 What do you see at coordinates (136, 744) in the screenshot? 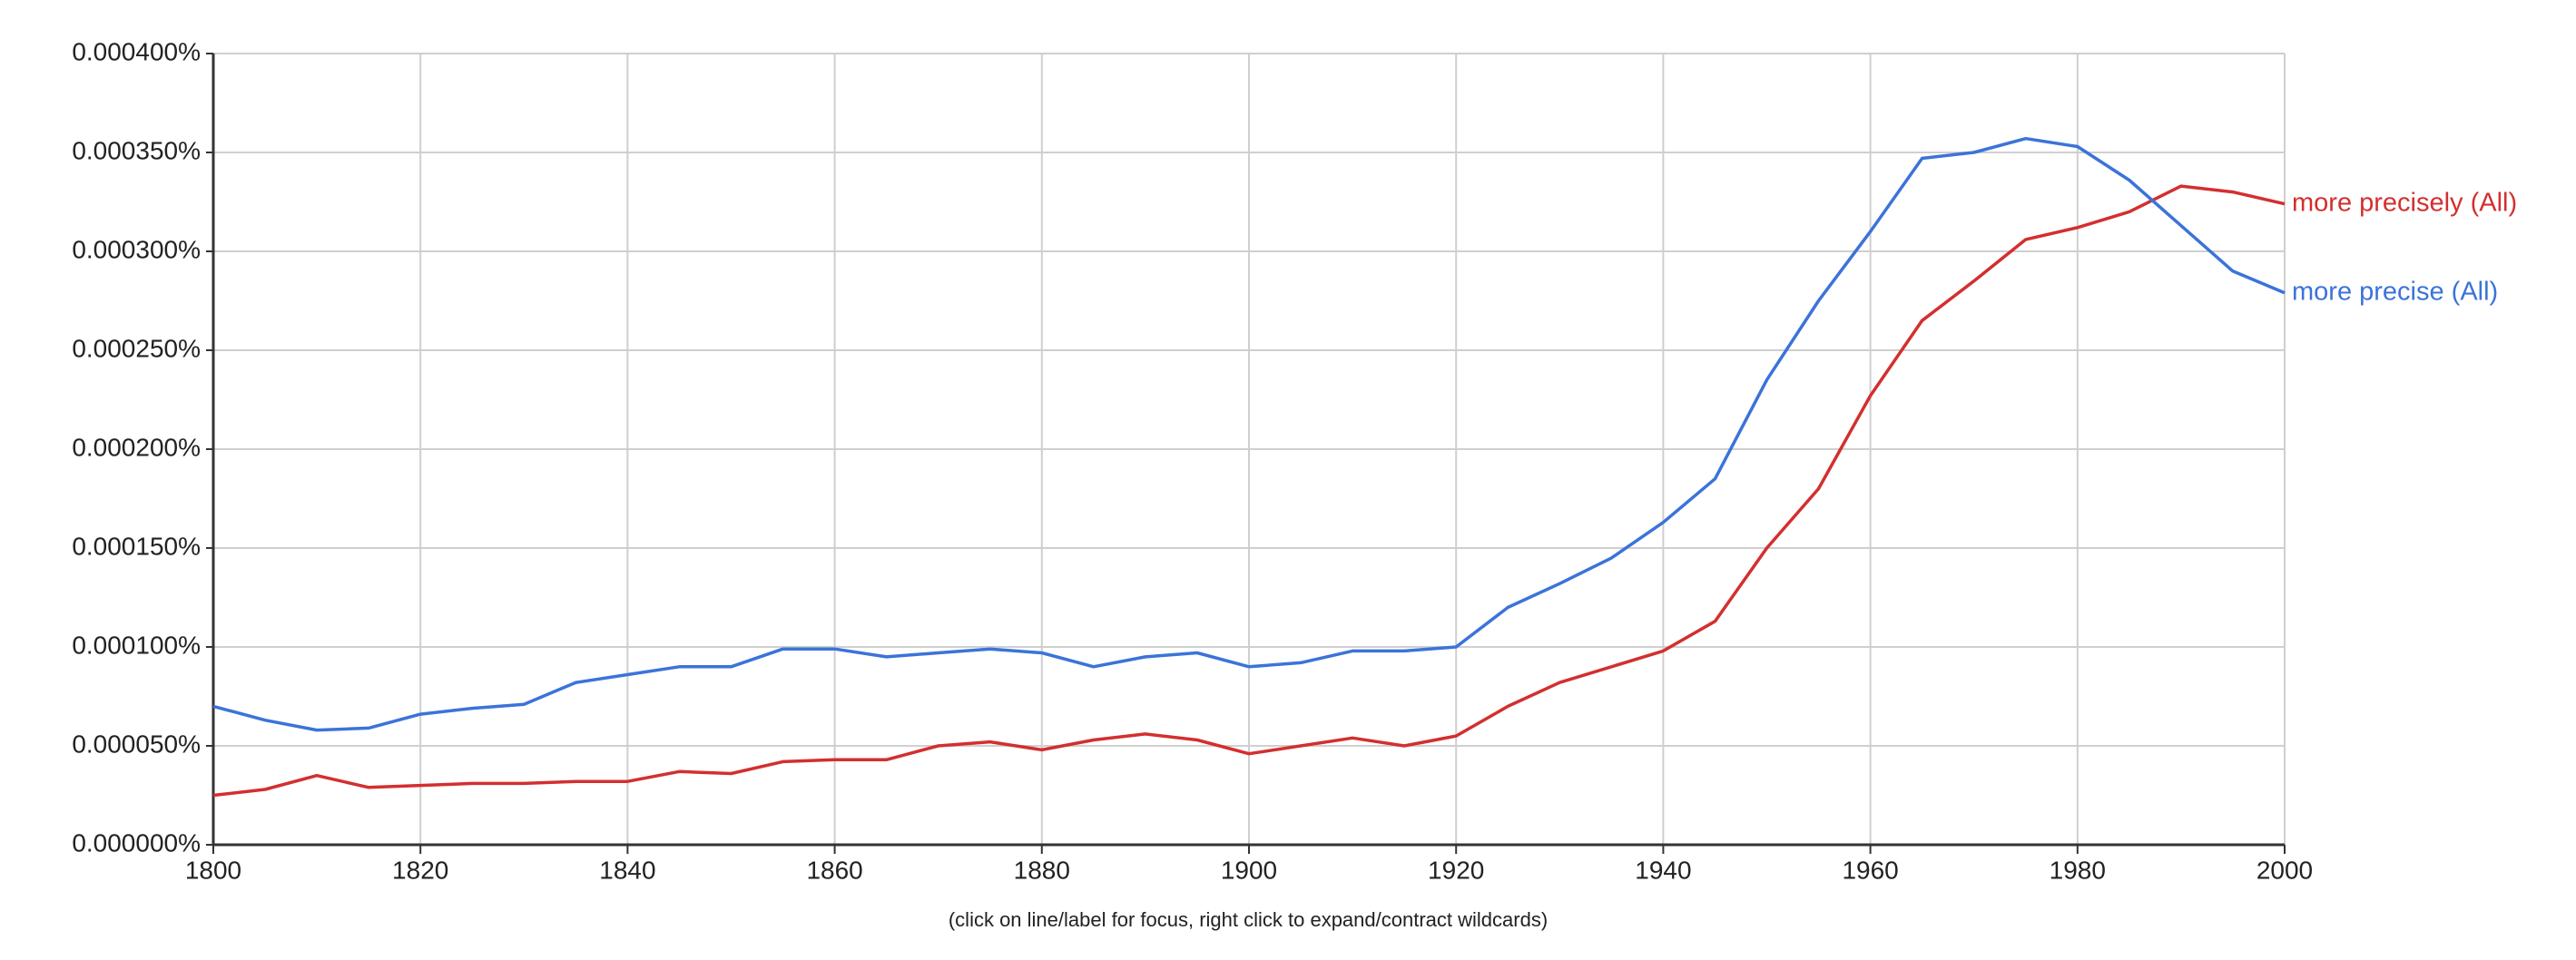
I see `y-tick-label: 0.000050%` at bounding box center [136, 744].